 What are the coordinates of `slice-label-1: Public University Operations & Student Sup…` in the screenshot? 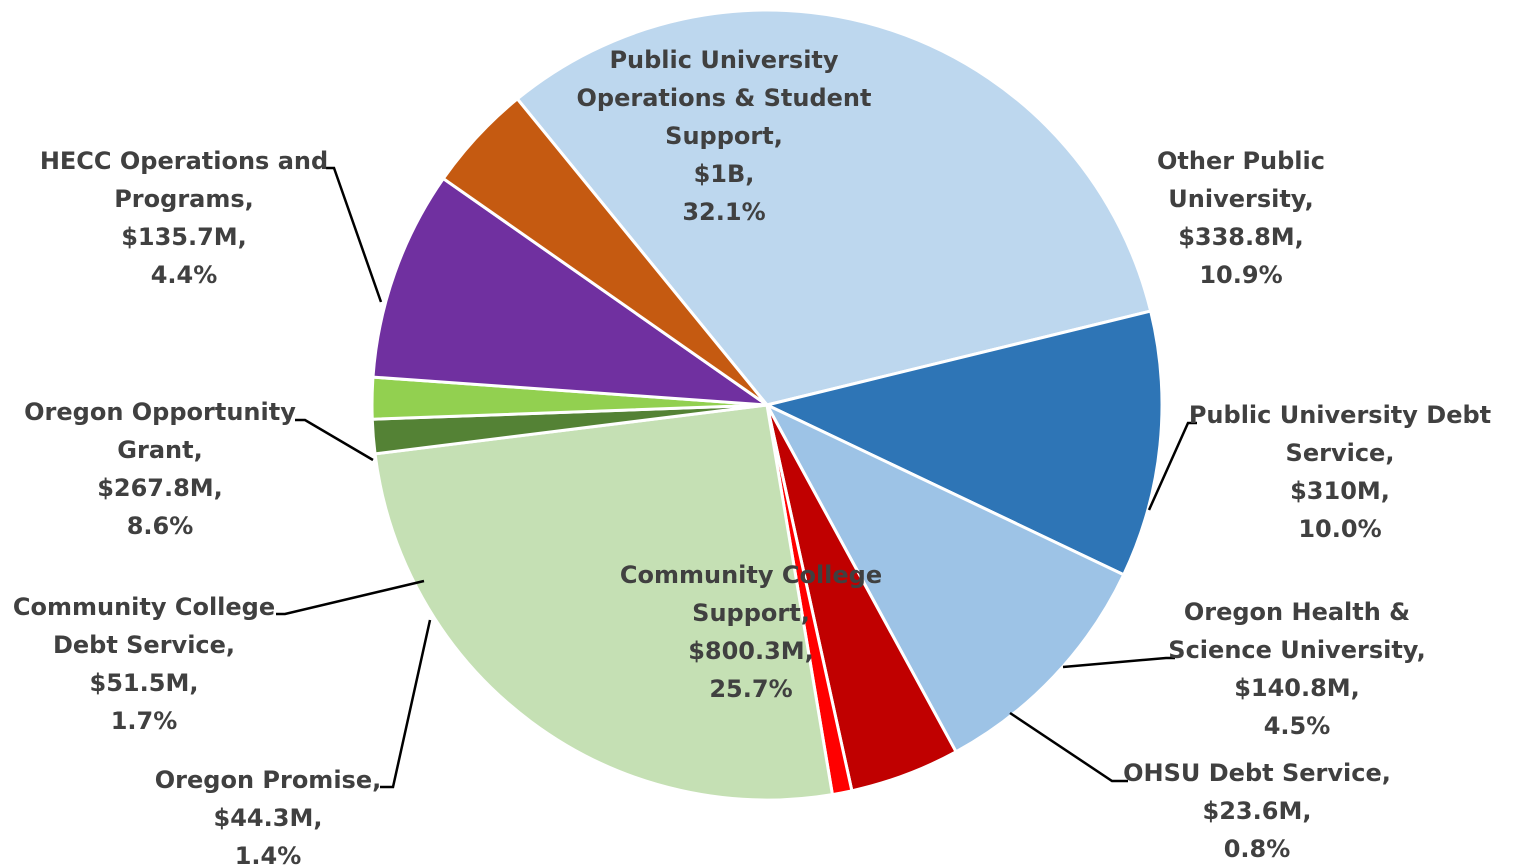 It's located at (724, 136).